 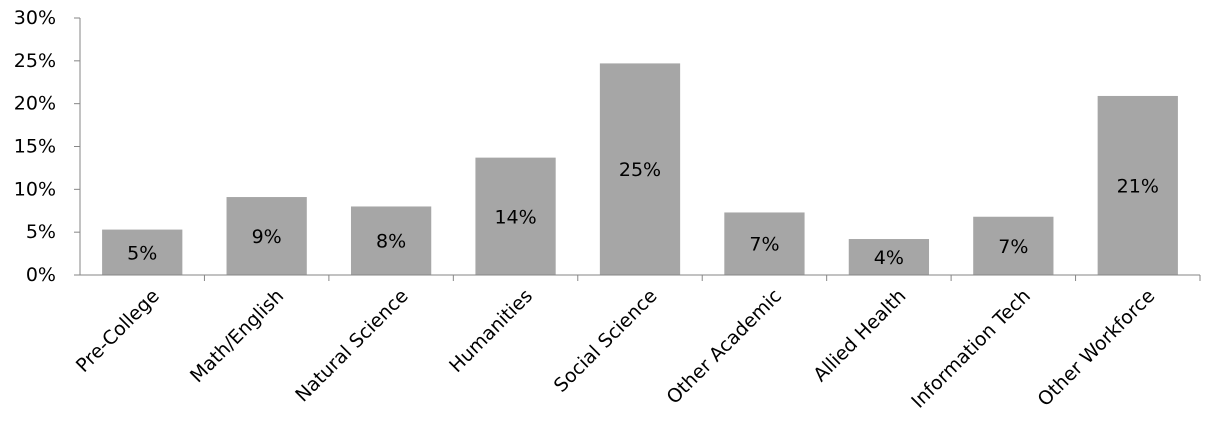 What do you see at coordinates (491, 331) in the screenshot?
I see `category-label: Humanities` at bounding box center [491, 331].